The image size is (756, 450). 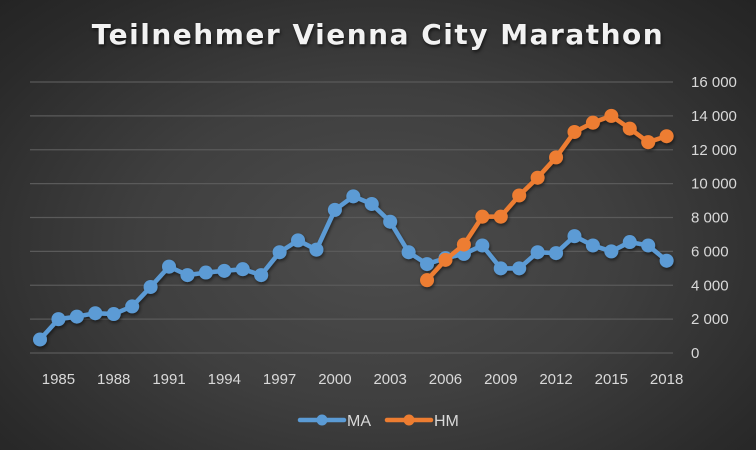 What do you see at coordinates (224, 379) in the screenshot?
I see `x-tick-label: 1994` at bounding box center [224, 379].